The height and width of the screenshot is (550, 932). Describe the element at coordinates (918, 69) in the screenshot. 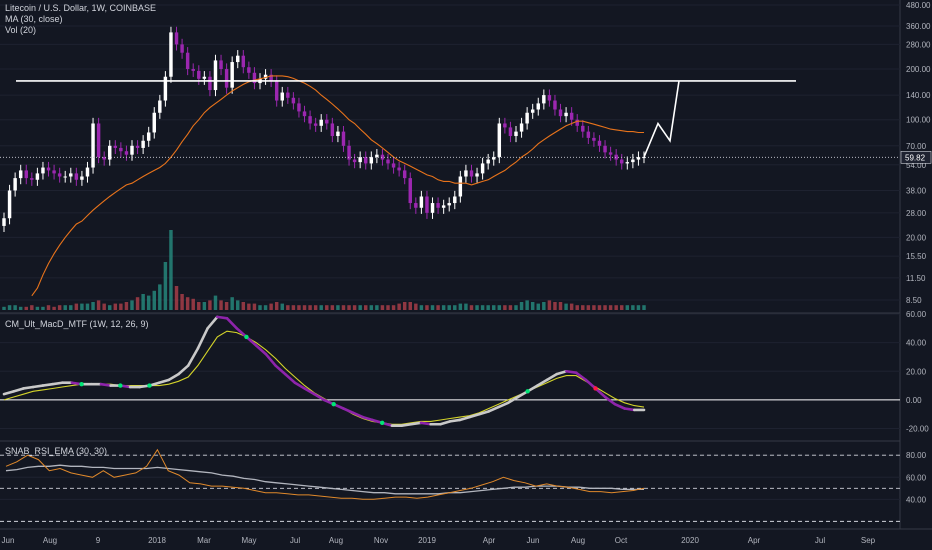

I see `price-tick-label: 200.00` at that location.